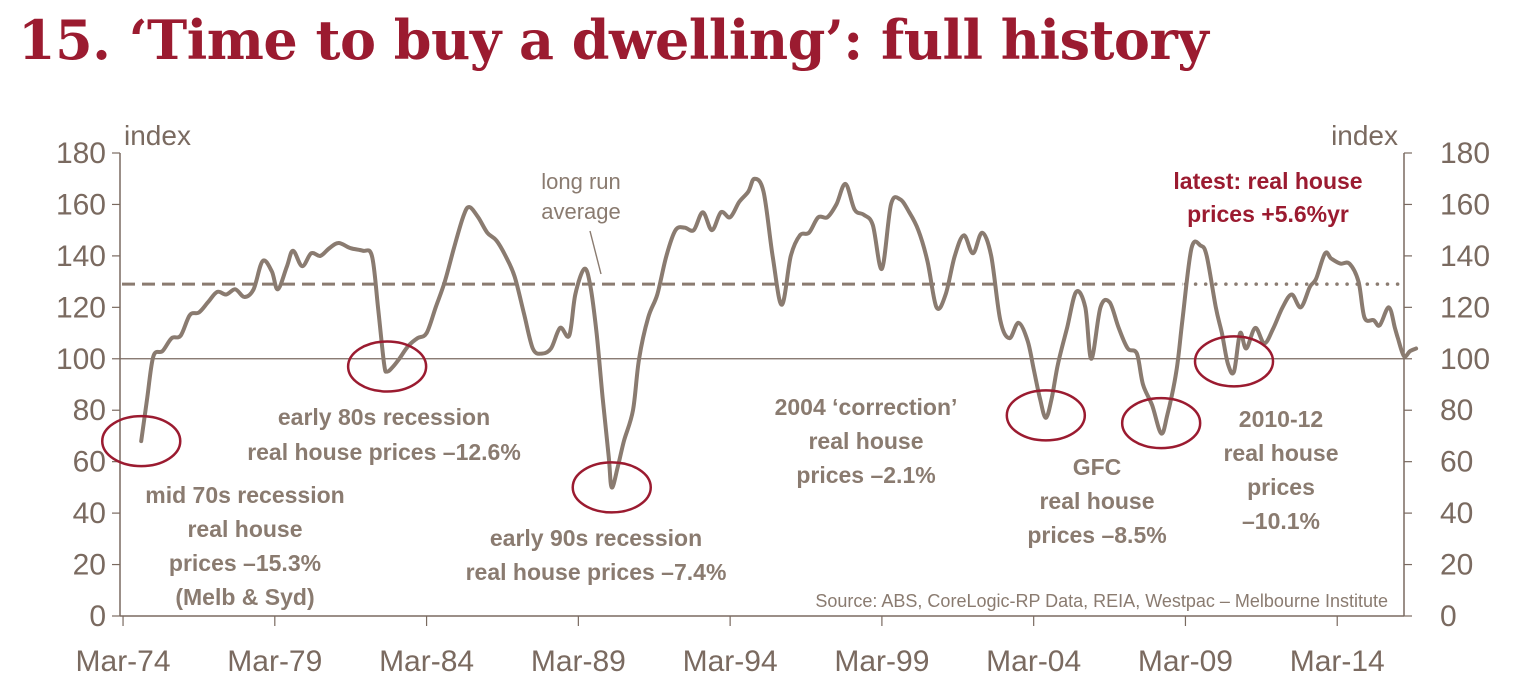 The image size is (1518, 697). Describe the element at coordinates (1448, 616) in the screenshot. I see `y-tick-label-right: 0` at that location.